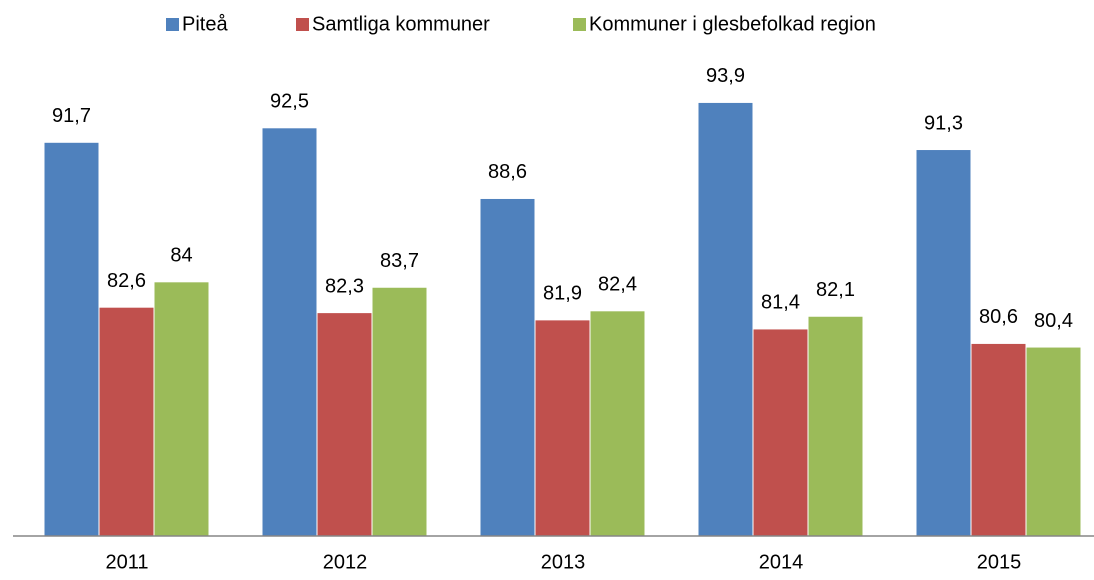 The image size is (1094, 580). What do you see at coordinates (126, 562) in the screenshot?
I see `x-tick-label: 2011` at bounding box center [126, 562].